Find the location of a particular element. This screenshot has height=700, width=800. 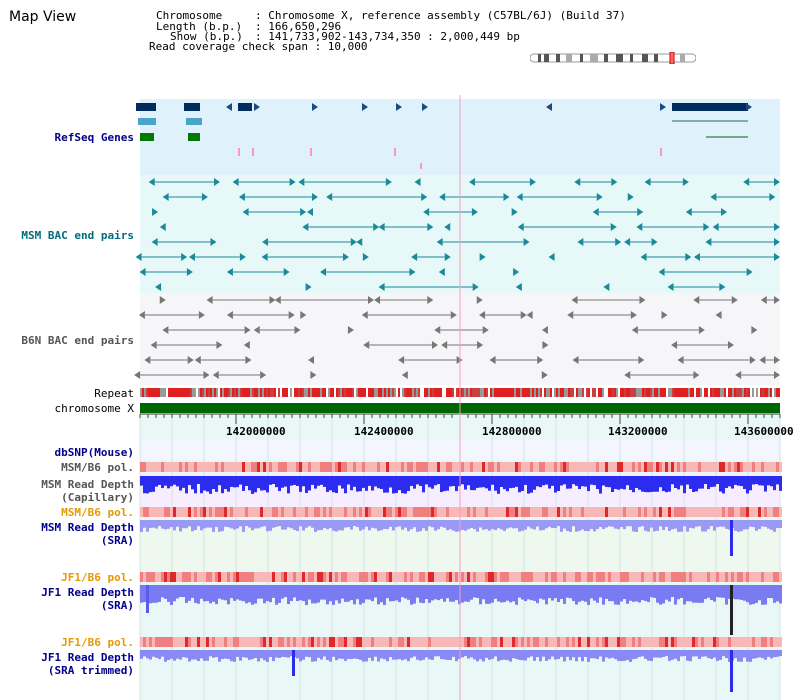

track-label-b6n-bac: B6N BAC end pairs is located at coordinates (77, 340).